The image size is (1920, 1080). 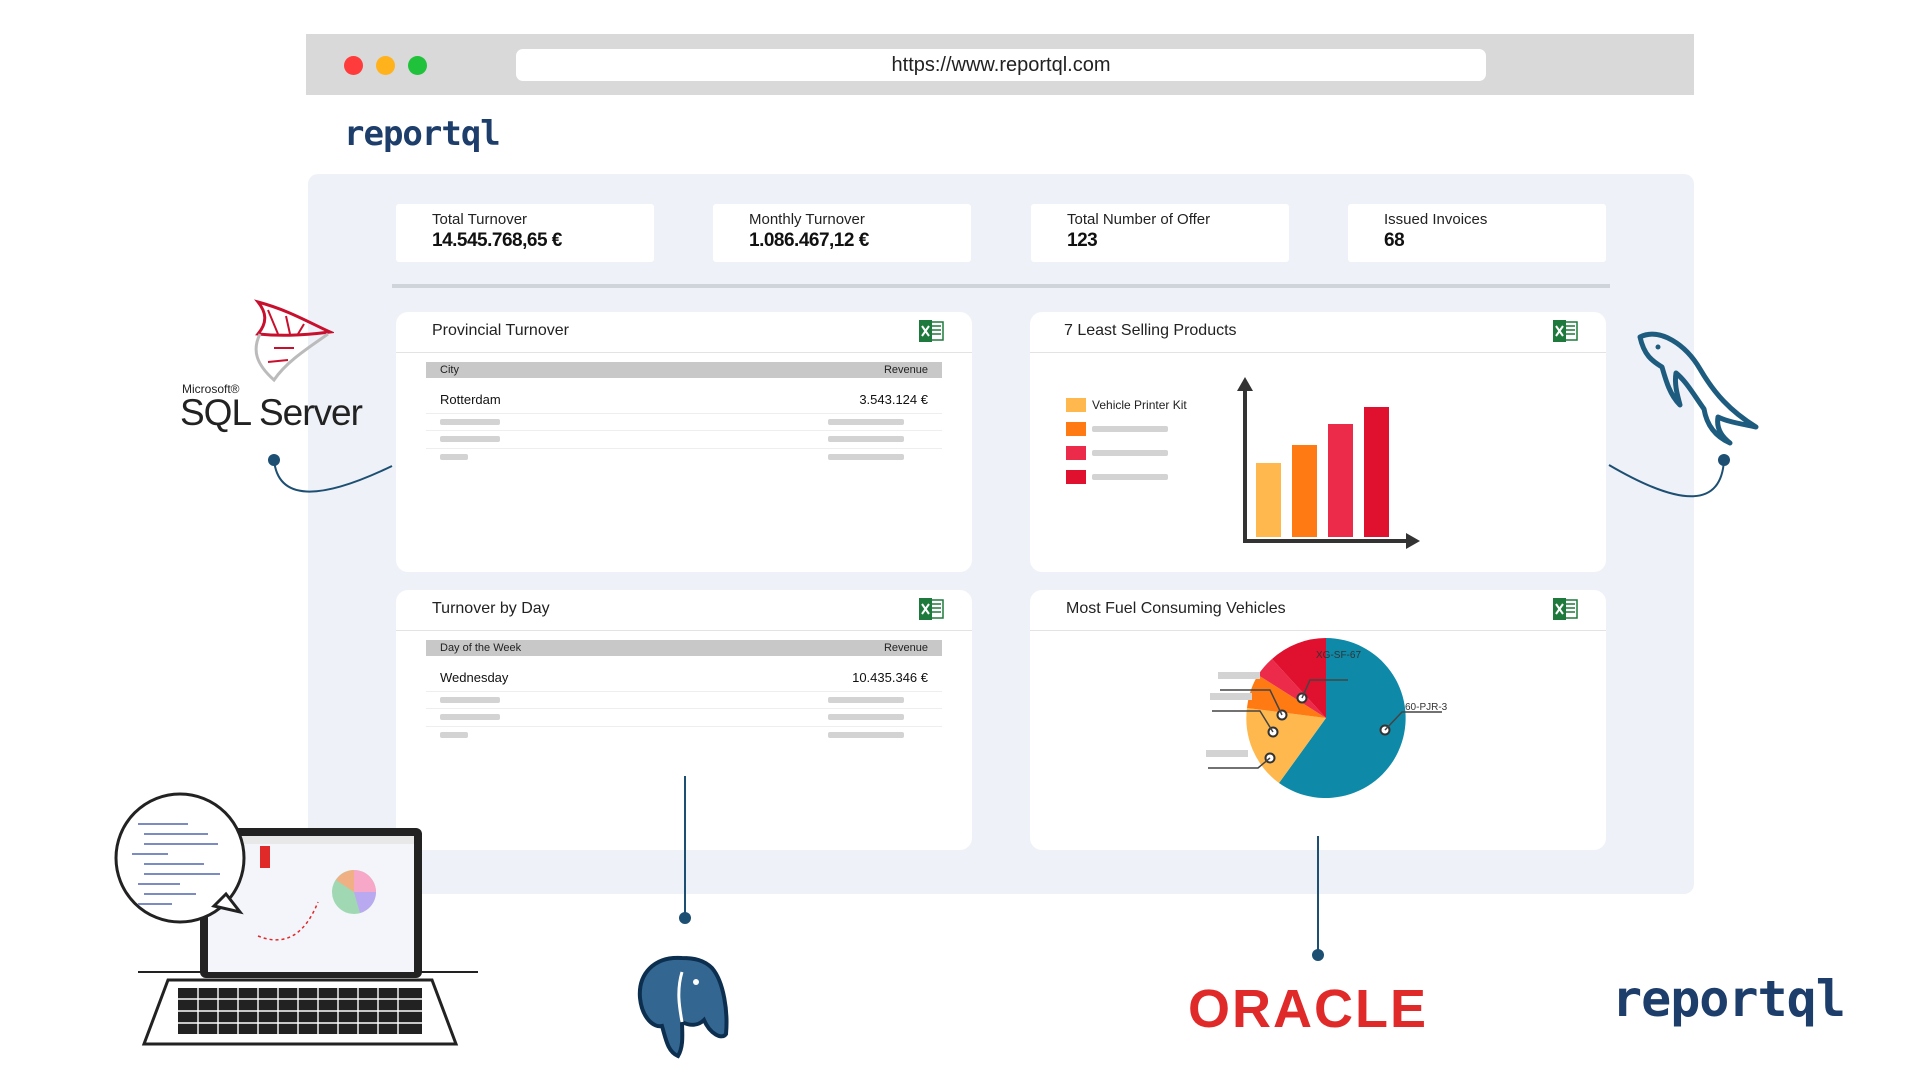 What do you see at coordinates (684, 610) in the screenshot?
I see `panel-header: Turnover by Day` at bounding box center [684, 610].